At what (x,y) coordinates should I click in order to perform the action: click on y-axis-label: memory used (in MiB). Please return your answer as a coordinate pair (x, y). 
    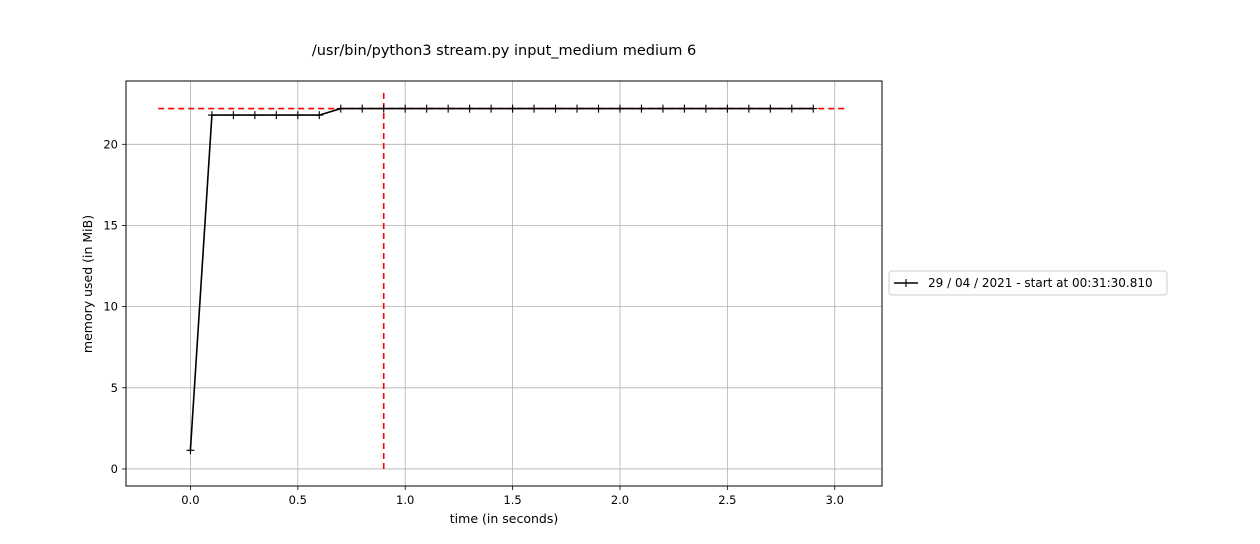
    Looking at the image, I should click on (87, 284).